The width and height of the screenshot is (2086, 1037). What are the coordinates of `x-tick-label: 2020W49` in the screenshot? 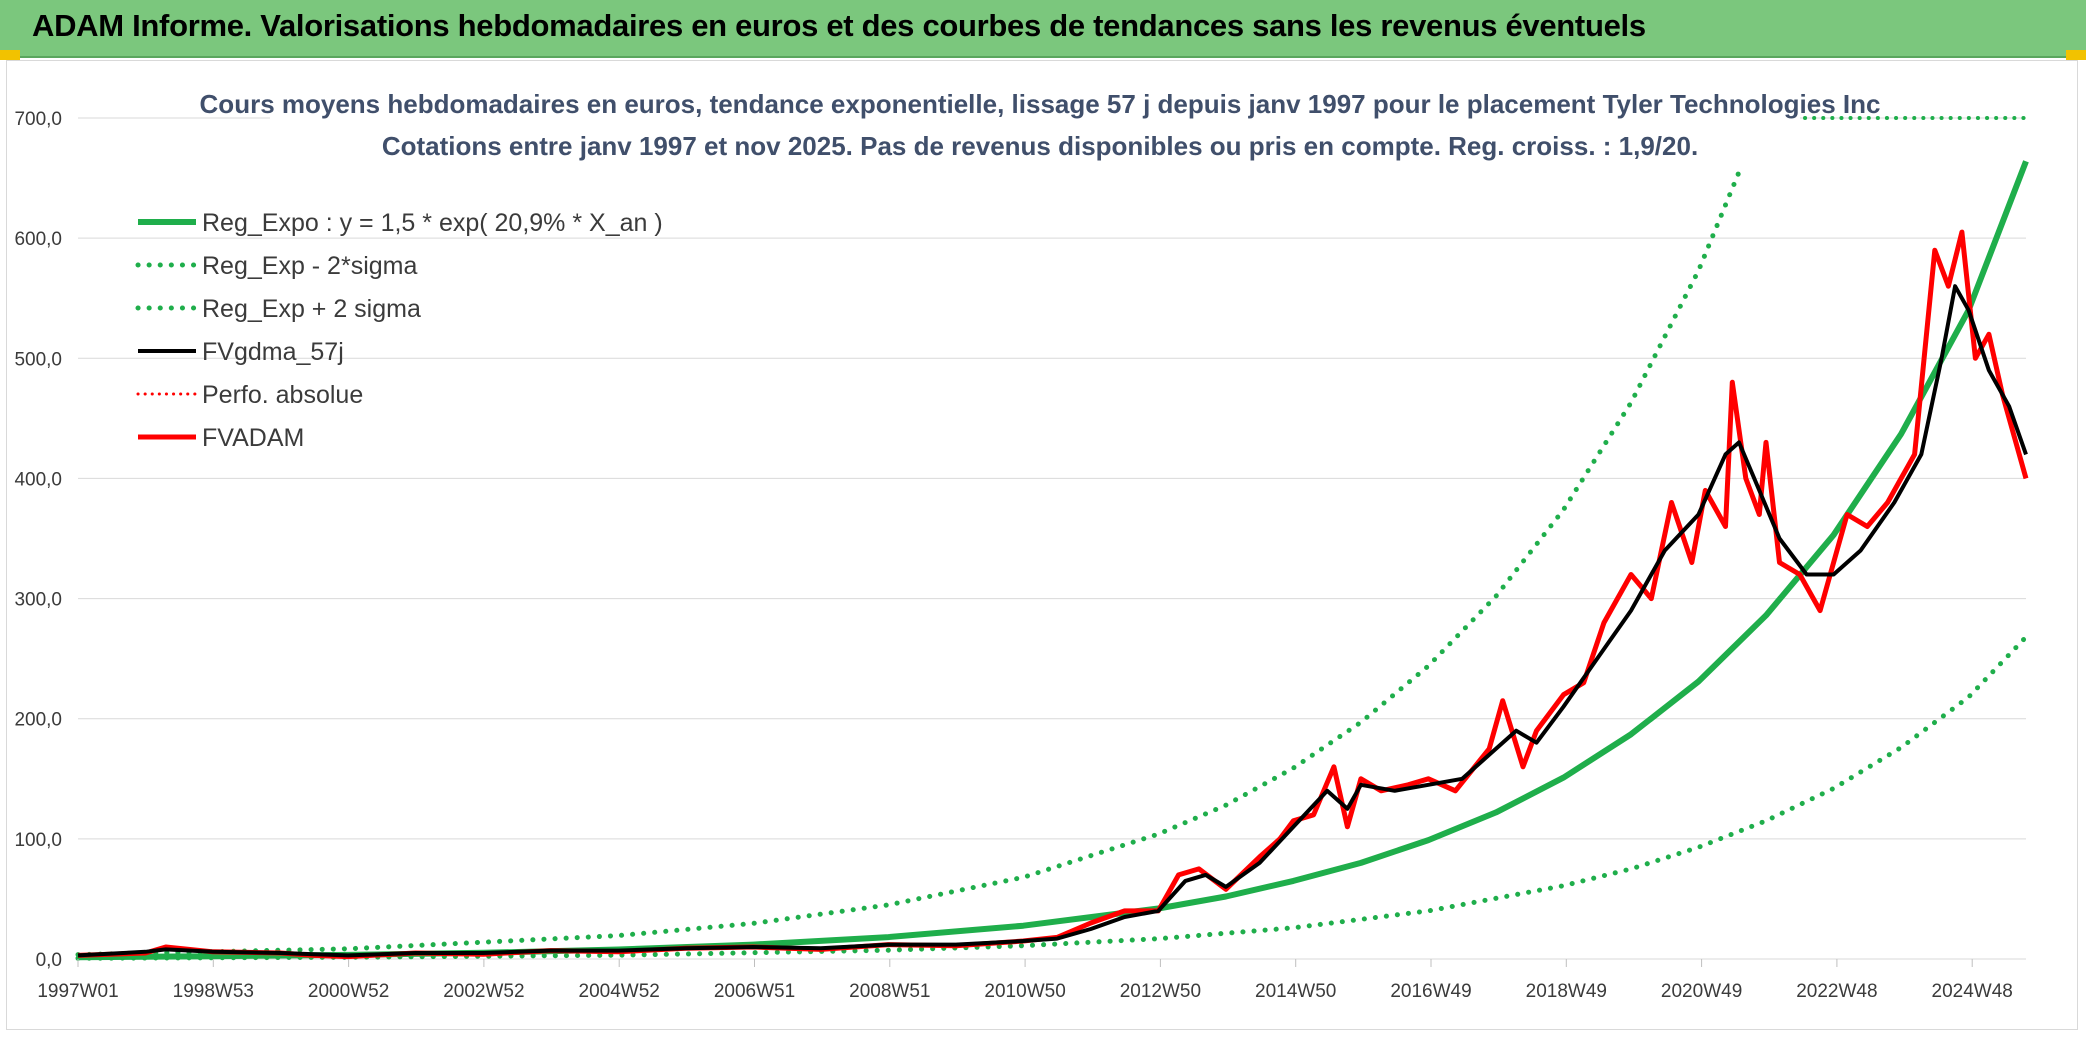 It's located at (1701, 991).